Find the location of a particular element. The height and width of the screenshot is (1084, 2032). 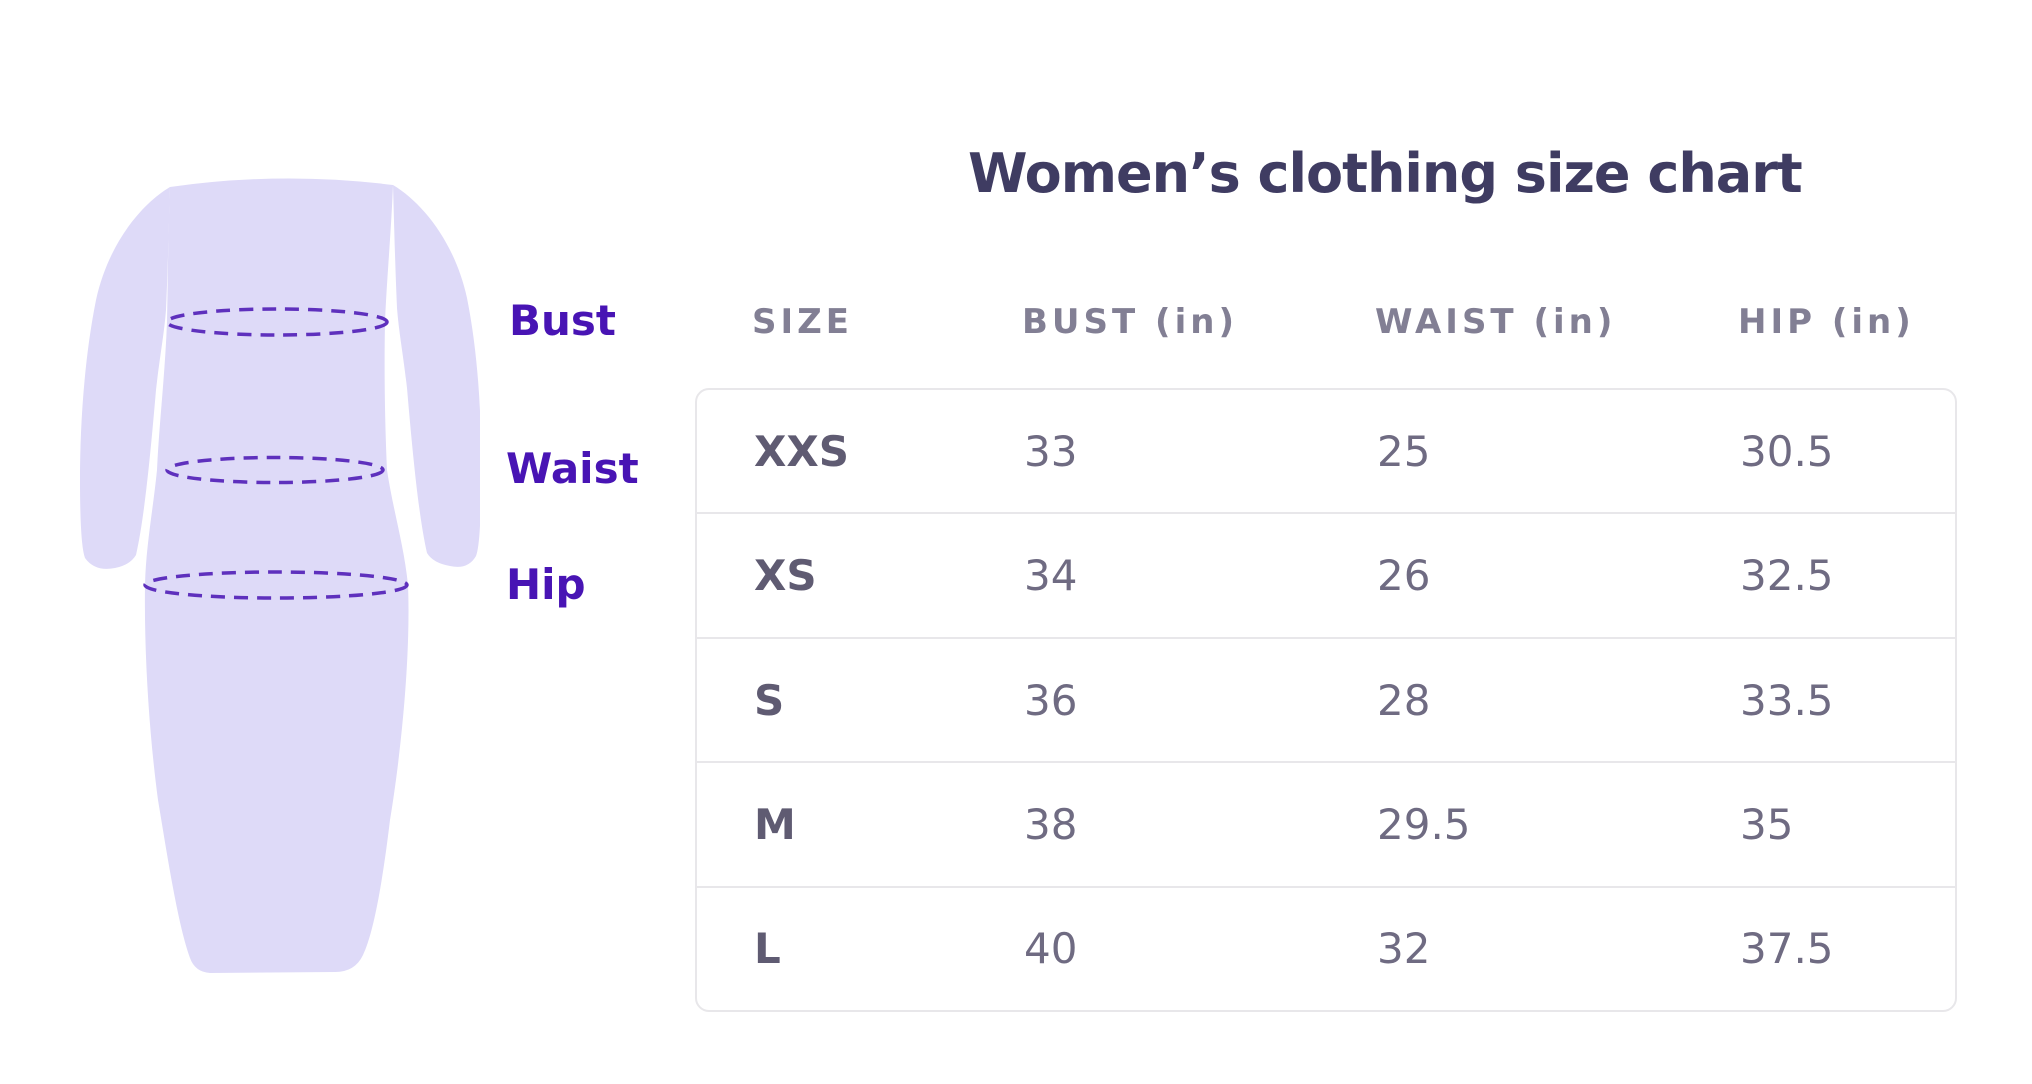

column-header-size: SIZE is located at coordinates (803, 322).